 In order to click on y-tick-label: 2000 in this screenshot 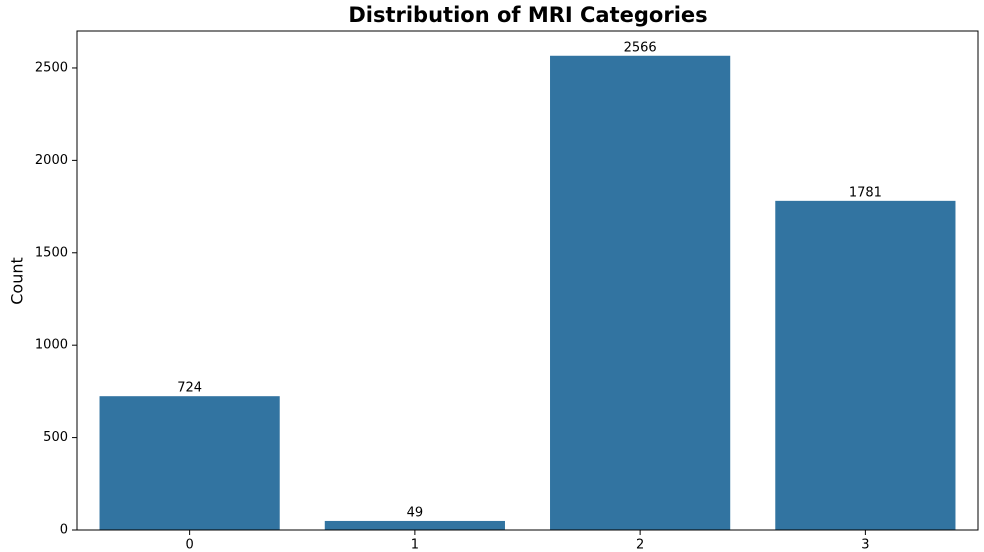, I will do `click(51, 160)`.